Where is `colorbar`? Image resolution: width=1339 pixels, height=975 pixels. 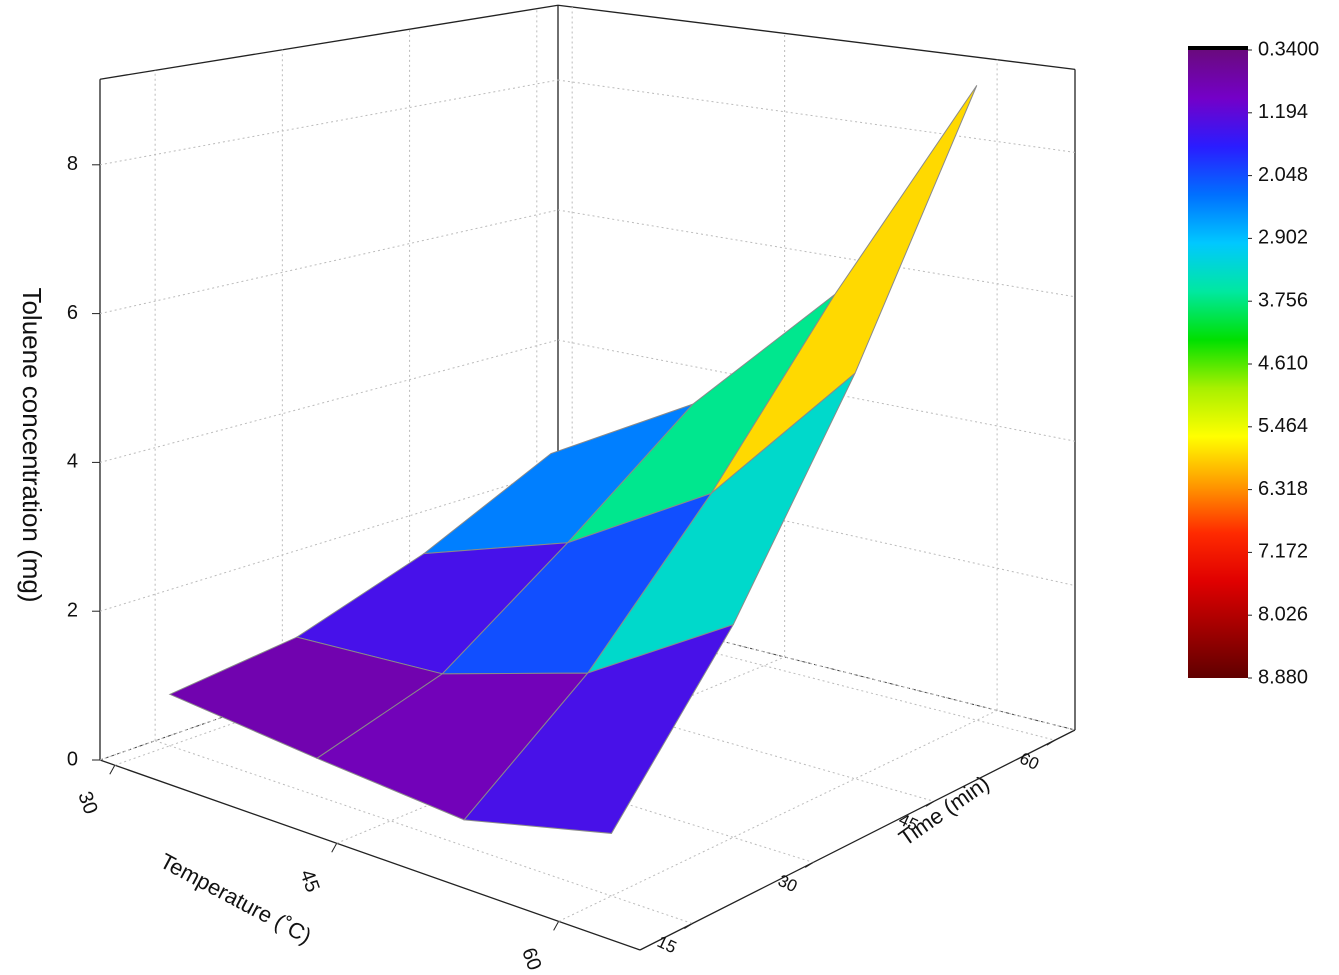
colorbar is located at coordinates (1218, 364).